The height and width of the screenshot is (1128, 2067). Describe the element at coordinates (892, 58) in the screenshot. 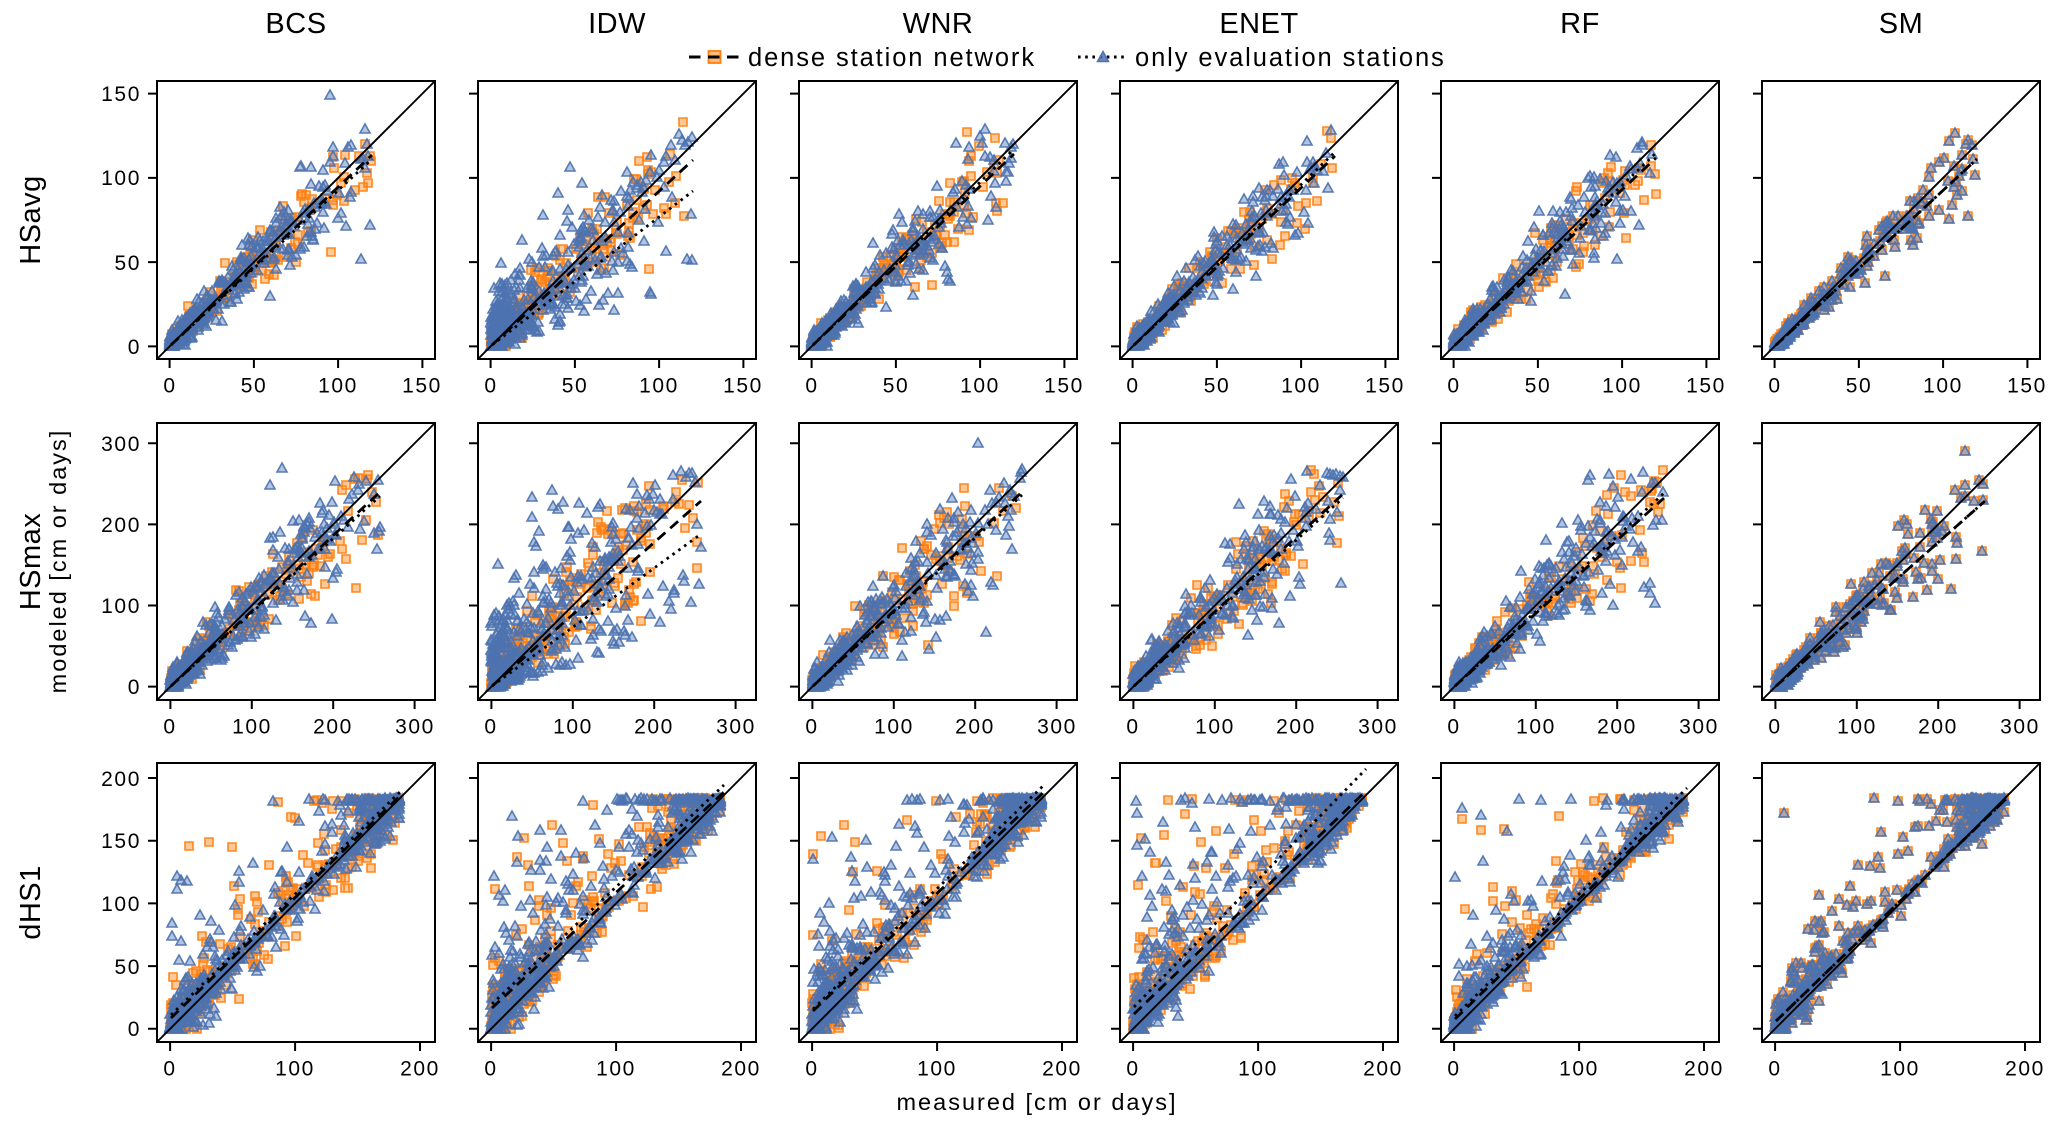

I see `svg-text: dense station network` at that location.